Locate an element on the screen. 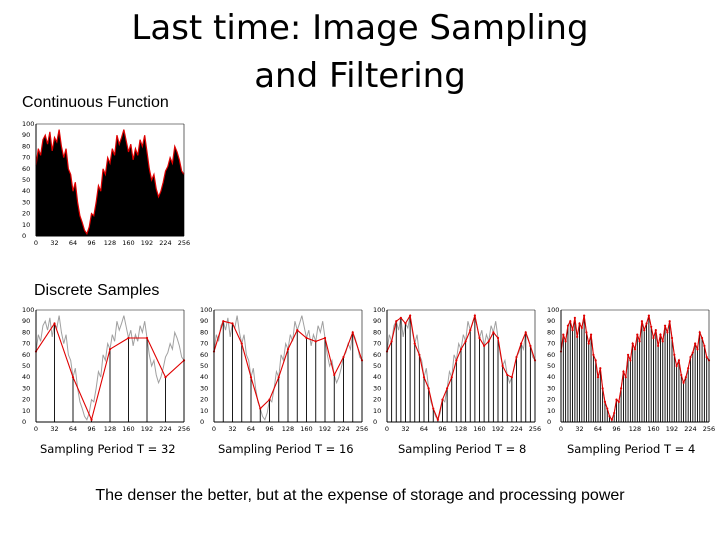 The height and width of the screenshot is (540, 720). x-tick-label: 224 is located at coordinates (165, 429).